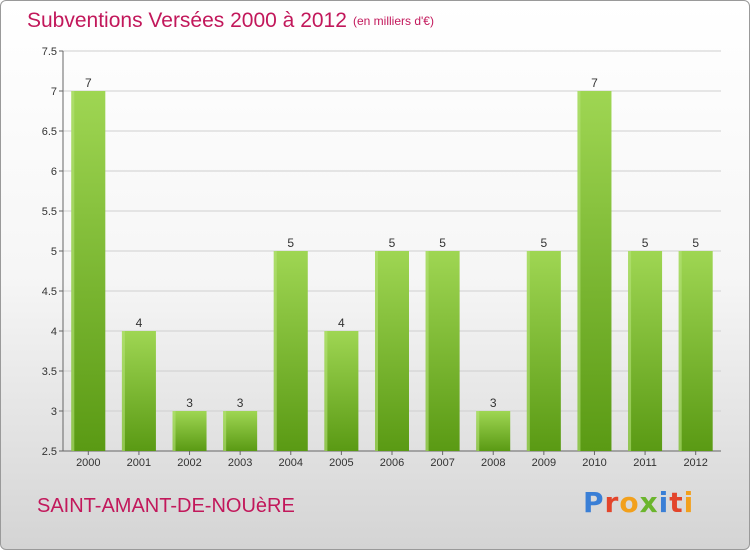 The height and width of the screenshot is (550, 750). What do you see at coordinates (49, 292) in the screenshot?
I see `y-tick-label: 4.5` at bounding box center [49, 292].